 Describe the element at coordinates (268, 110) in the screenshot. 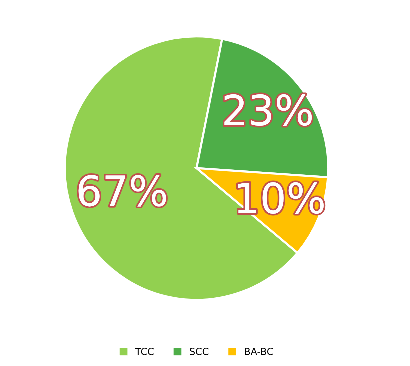

I see `data-label: 23%` at that location.